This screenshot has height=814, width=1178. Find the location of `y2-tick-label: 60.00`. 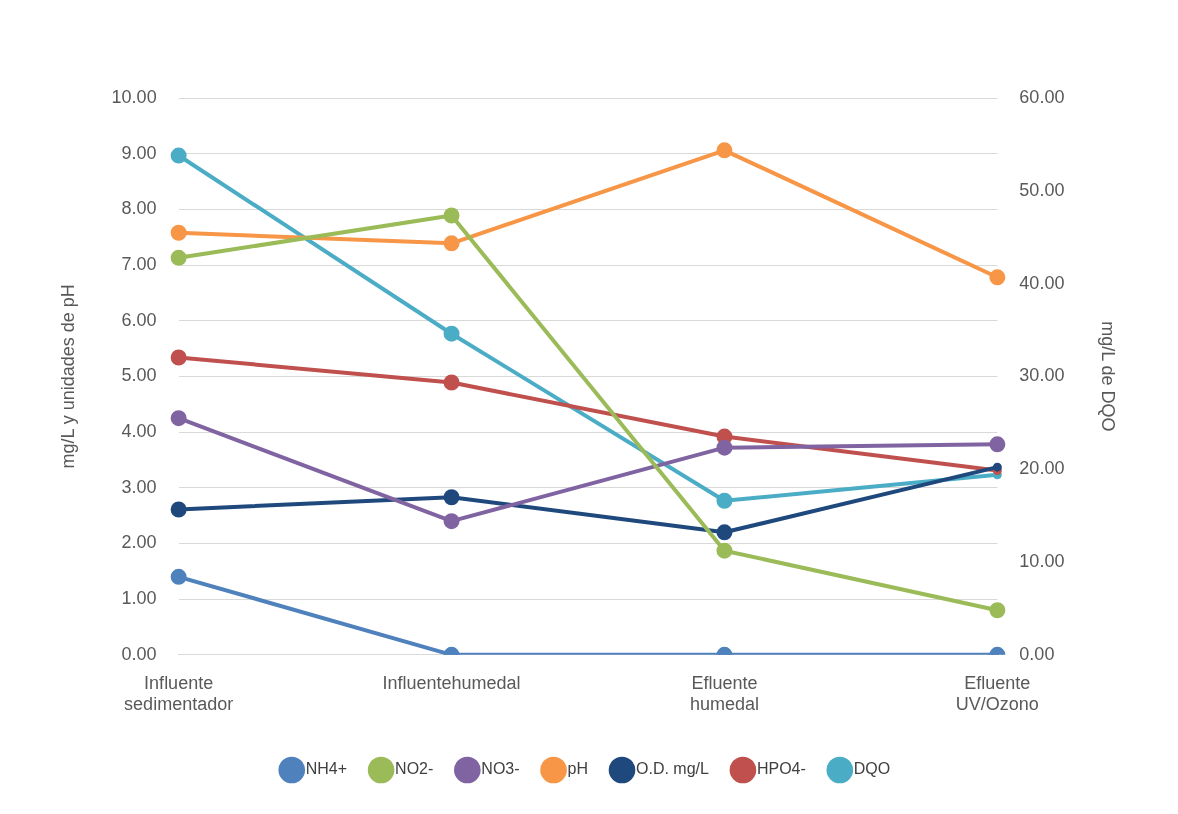

y2-tick-label: 60.00 is located at coordinates (1042, 96).